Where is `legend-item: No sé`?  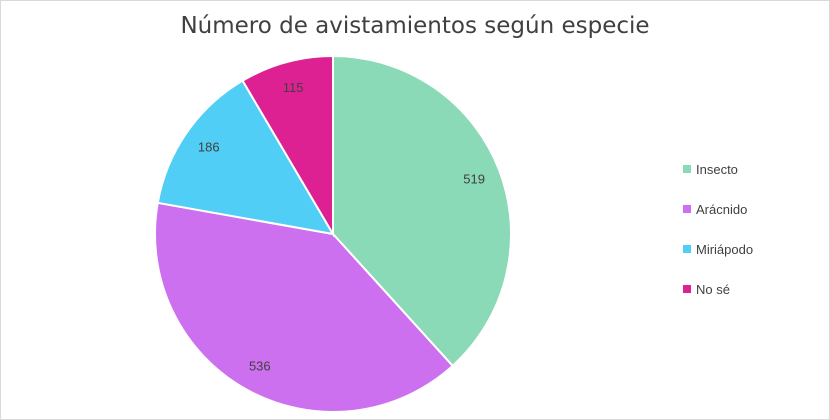 legend-item: No sé is located at coordinates (718, 289).